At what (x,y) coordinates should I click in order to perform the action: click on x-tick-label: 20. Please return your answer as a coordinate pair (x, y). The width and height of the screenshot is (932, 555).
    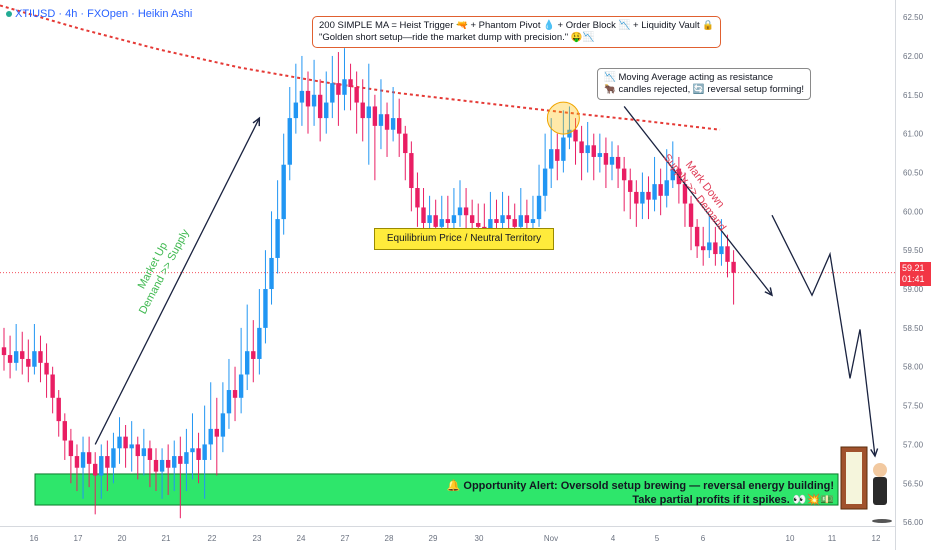
    Looking at the image, I should click on (122, 538).